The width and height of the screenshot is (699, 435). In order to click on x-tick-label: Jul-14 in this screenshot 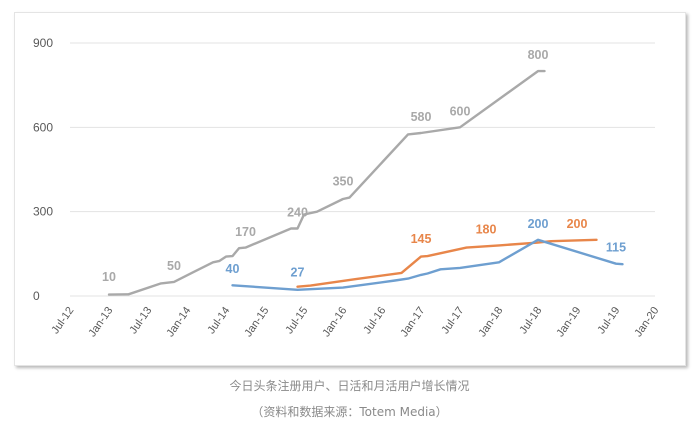, I will do `click(218, 320)`.